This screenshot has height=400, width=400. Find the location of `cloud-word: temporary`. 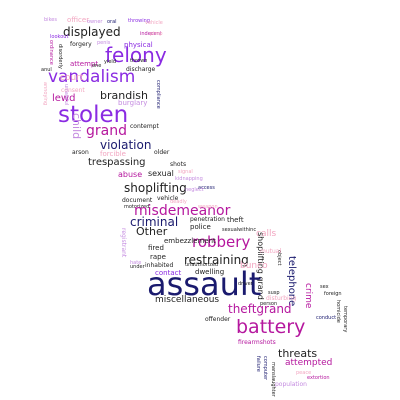

cloud-word: temporary is located at coordinates (345, 319).